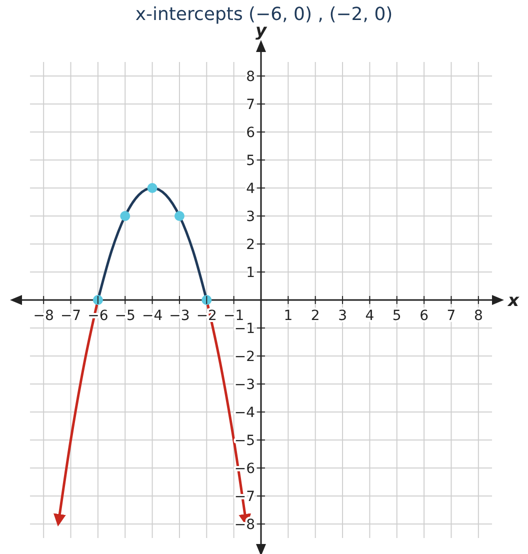  Describe the element at coordinates (315, 316) in the screenshot. I see `x-tick-label: 2` at that location.